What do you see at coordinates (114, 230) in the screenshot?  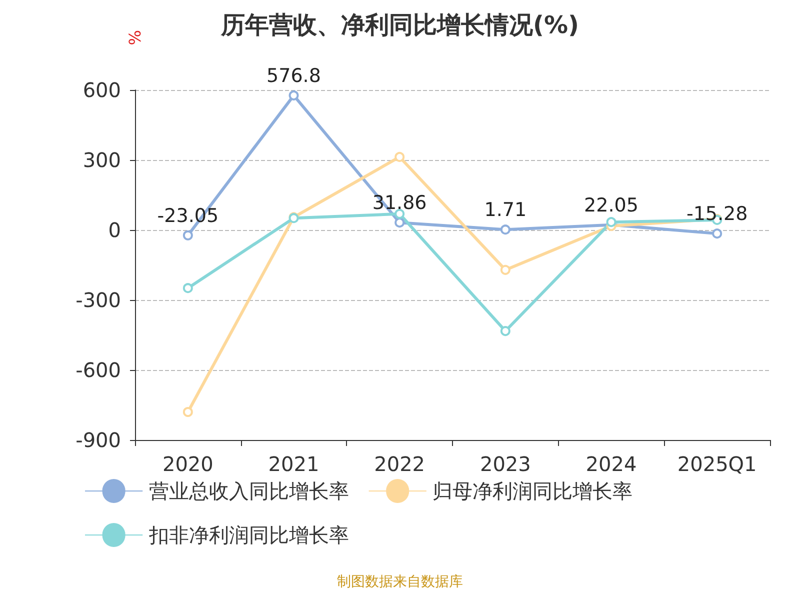 I see `y-tick-label: 0` at bounding box center [114, 230].